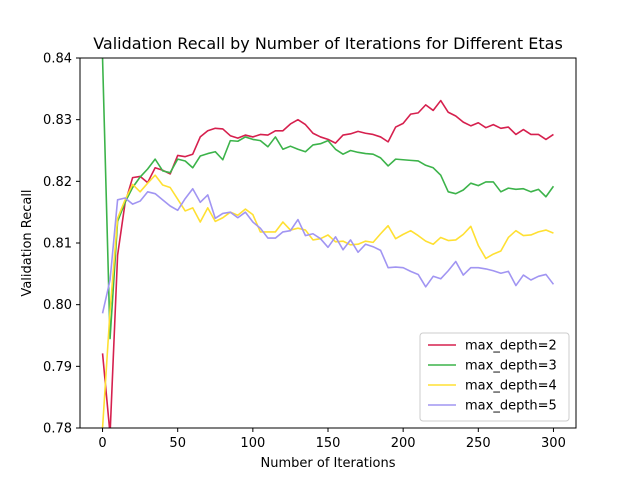  Describe the element at coordinates (57, 244) in the screenshot. I see `y-tick-label: 0.81` at that location.